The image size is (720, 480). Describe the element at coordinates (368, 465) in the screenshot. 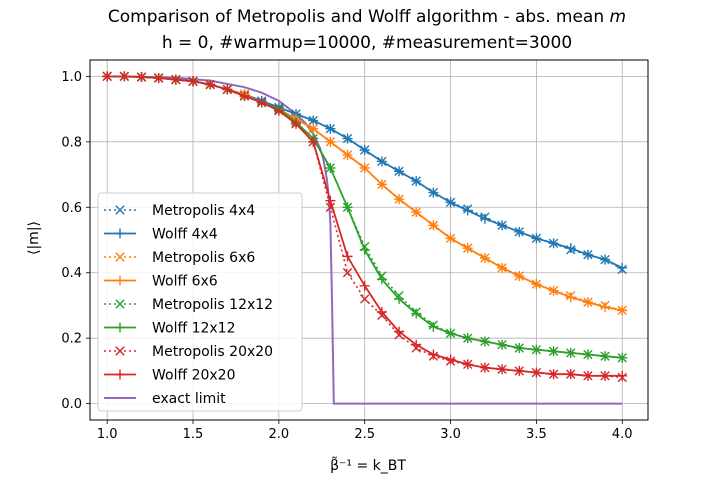

I see `x-axis-label: β̃⁻¹ = k_BT` at that location.